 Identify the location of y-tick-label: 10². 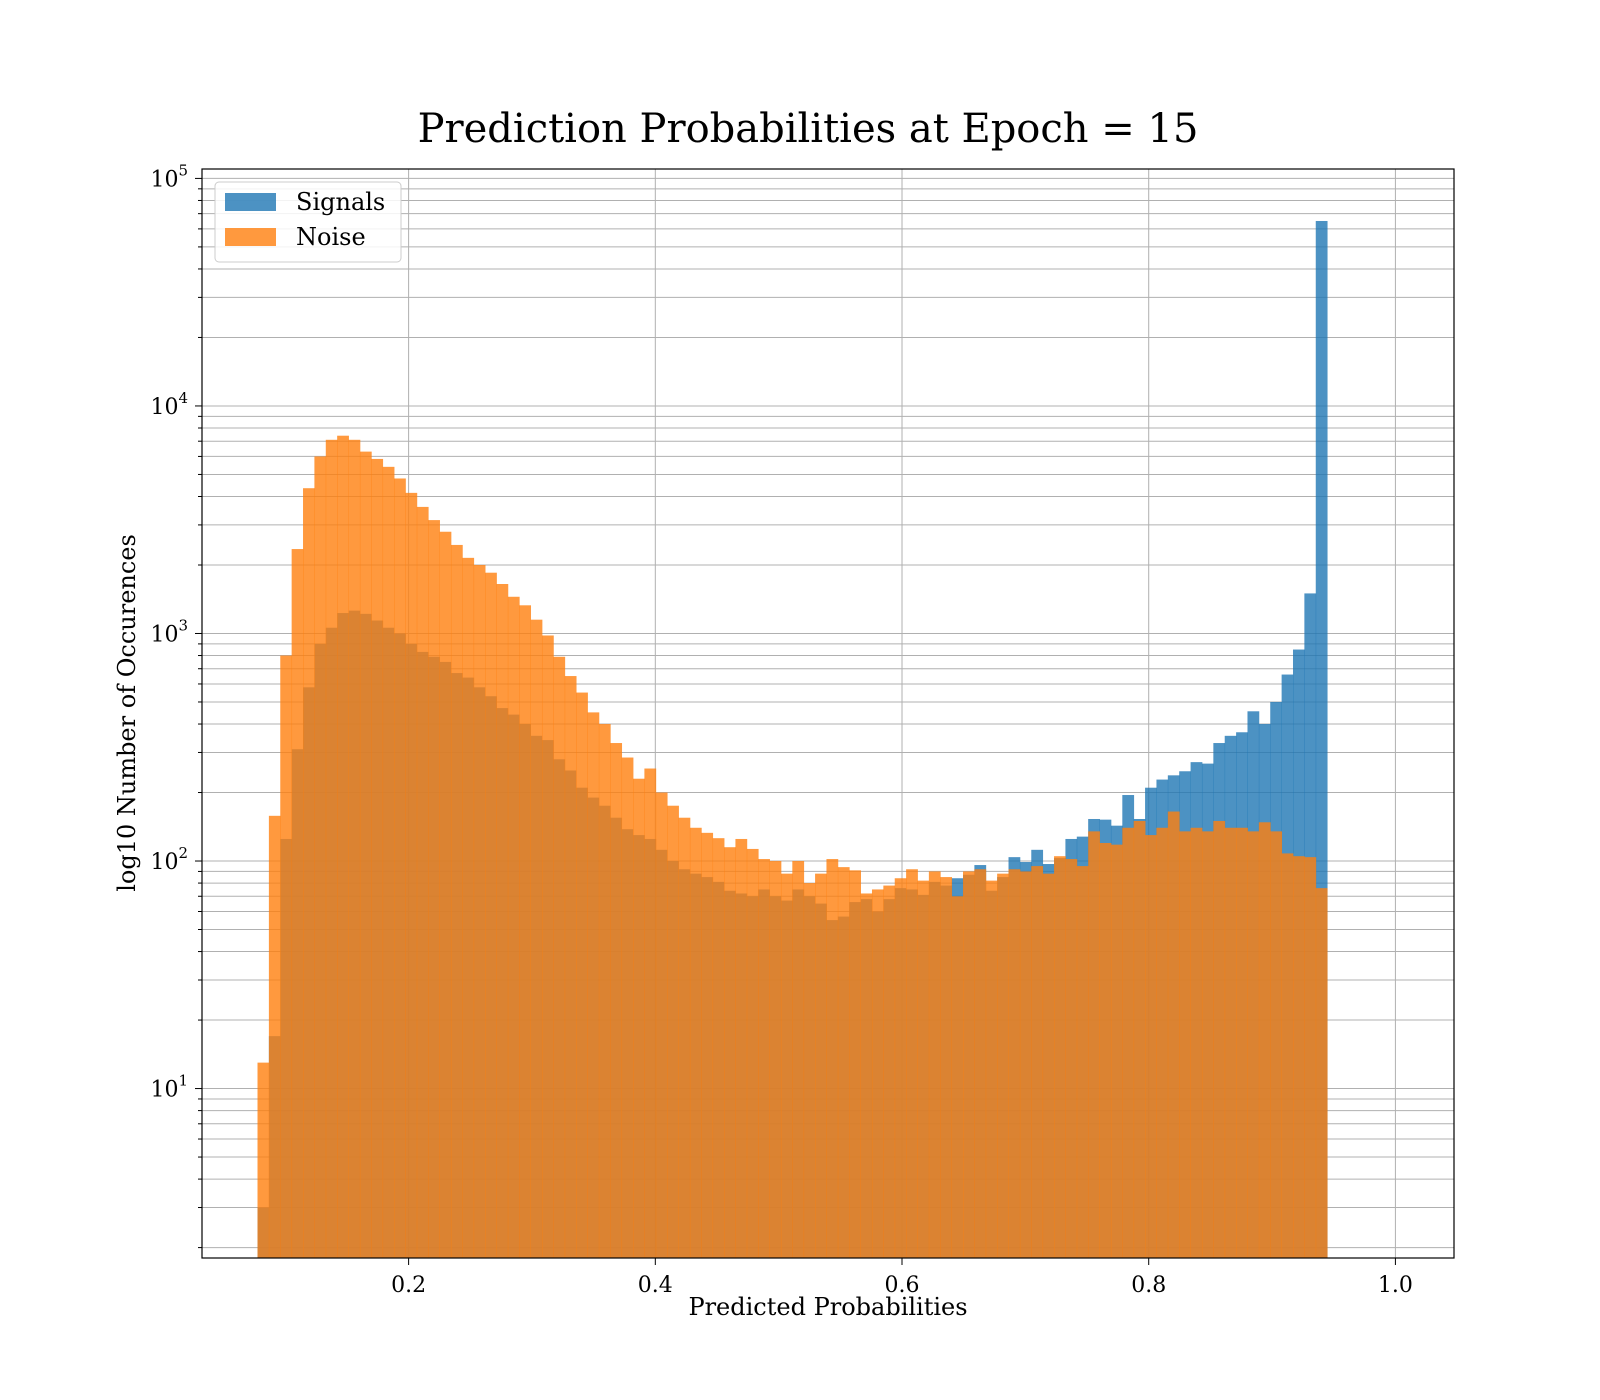
(169, 859).